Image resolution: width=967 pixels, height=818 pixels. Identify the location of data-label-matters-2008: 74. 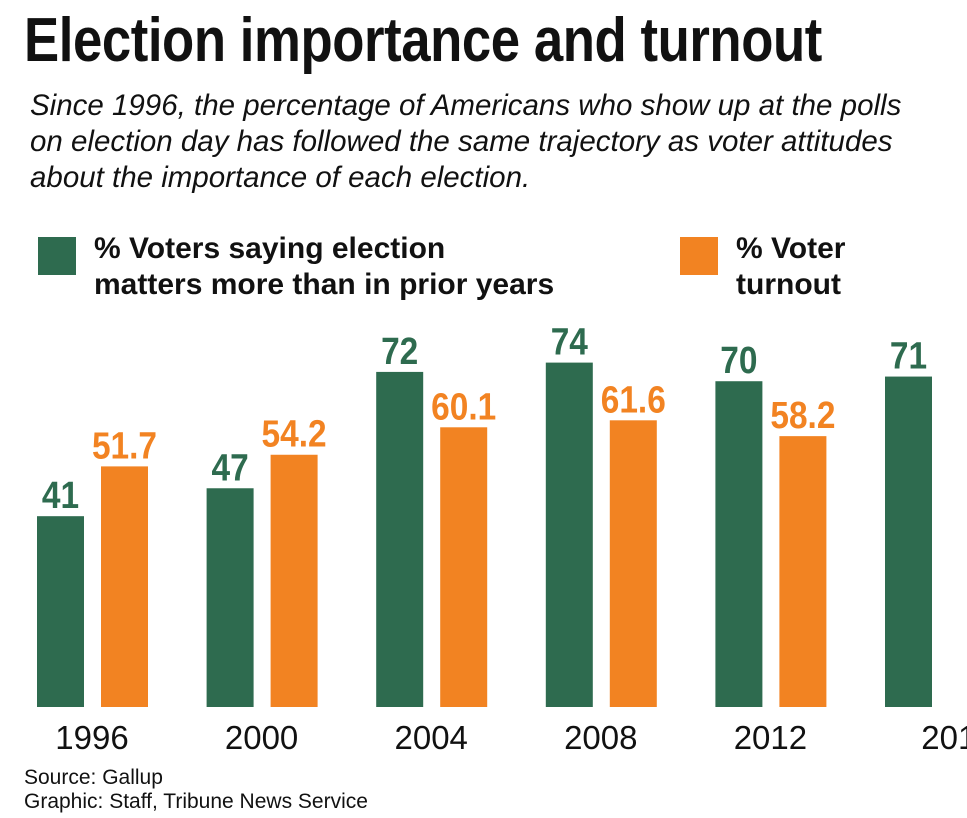
(569, 342).